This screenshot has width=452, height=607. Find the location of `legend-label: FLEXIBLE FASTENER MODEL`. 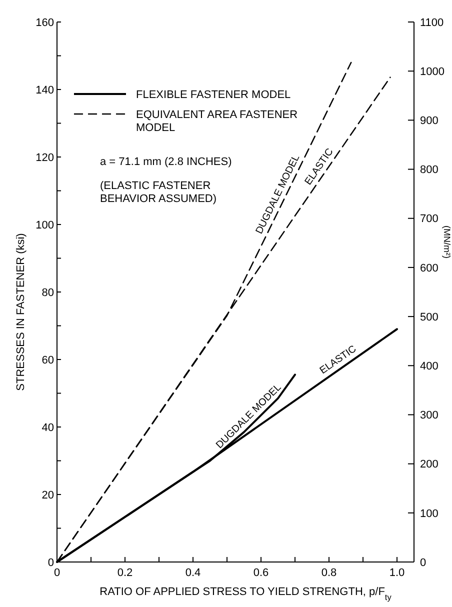

legend-label: FLEXIBLE FASTENER MODEL is located at coordinates (213, 94).